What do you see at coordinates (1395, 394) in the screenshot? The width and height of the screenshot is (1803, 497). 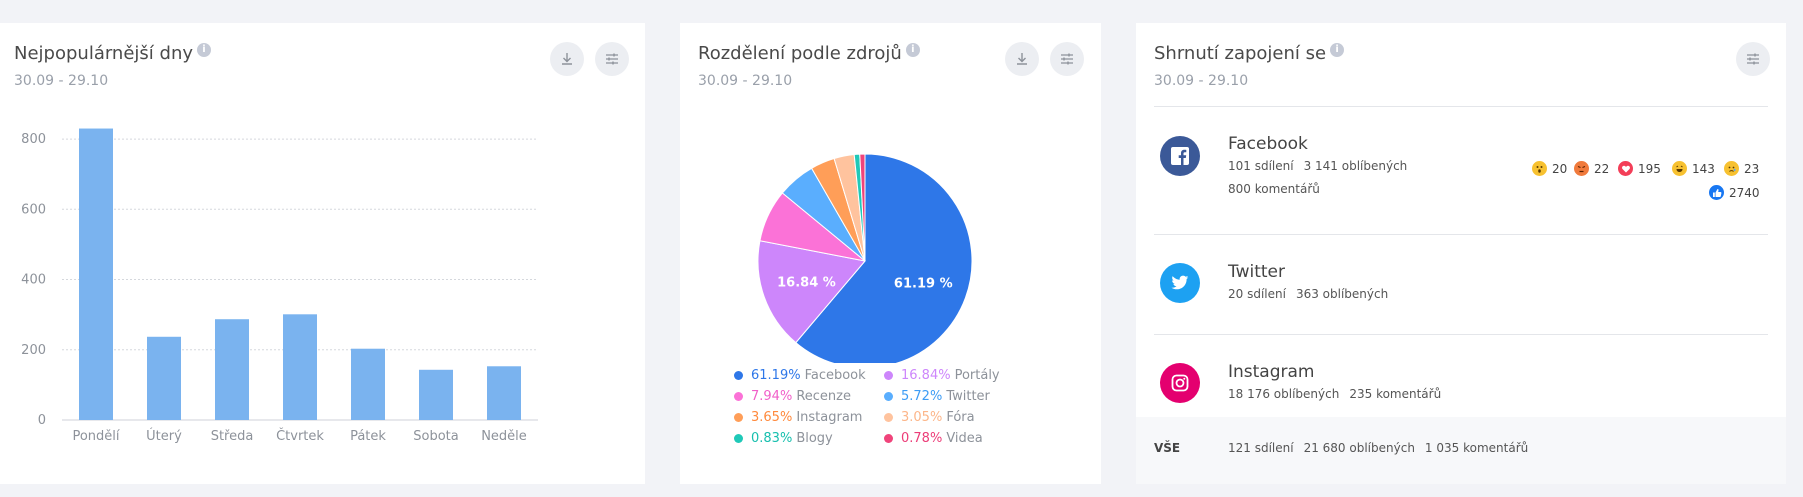 I see `comments-count: 235 komentářů` at bounding box center [1395, 394].